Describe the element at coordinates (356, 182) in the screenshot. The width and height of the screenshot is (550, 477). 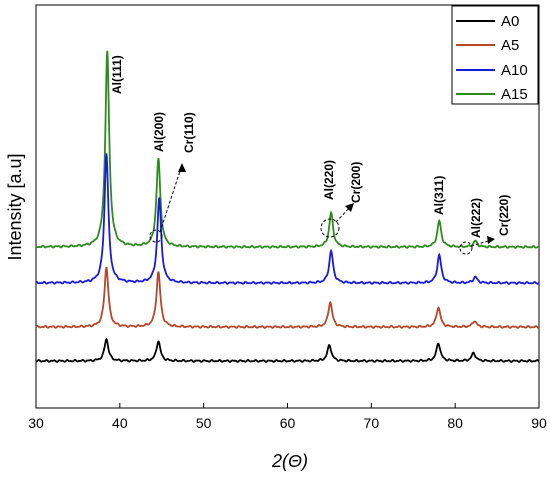
I see `peak-label-cr200: Cr(200)` at that location.